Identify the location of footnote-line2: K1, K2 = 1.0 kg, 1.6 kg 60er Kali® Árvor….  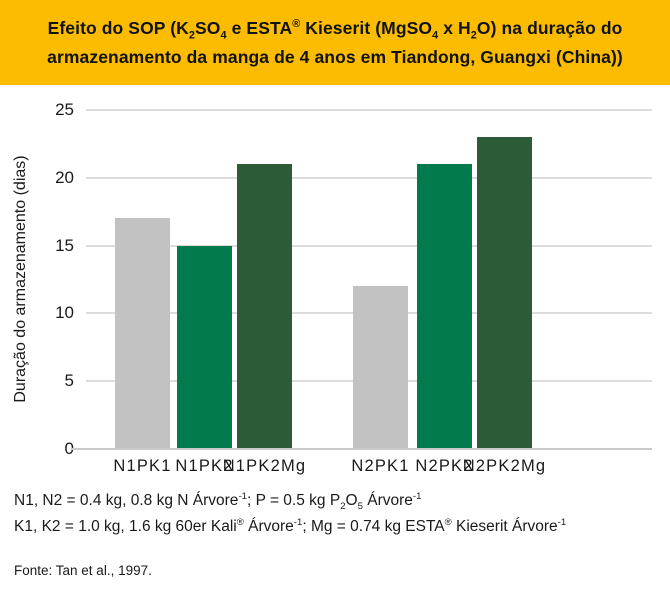
(290, 525).